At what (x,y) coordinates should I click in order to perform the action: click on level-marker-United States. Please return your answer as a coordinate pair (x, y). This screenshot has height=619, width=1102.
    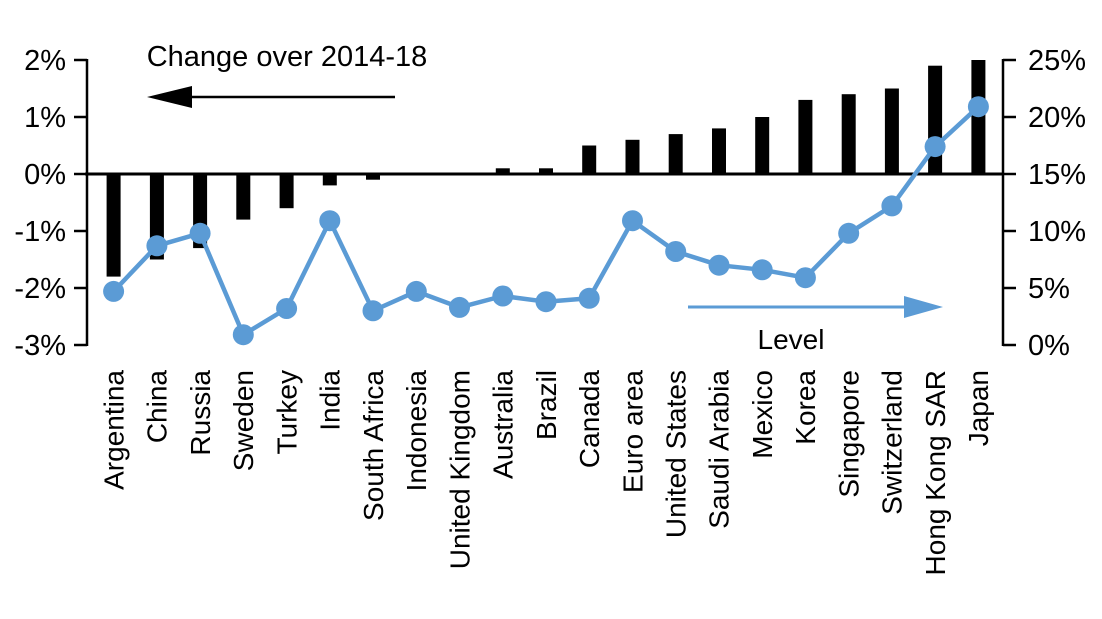
    Looking at the image, I should click on (676, 251).